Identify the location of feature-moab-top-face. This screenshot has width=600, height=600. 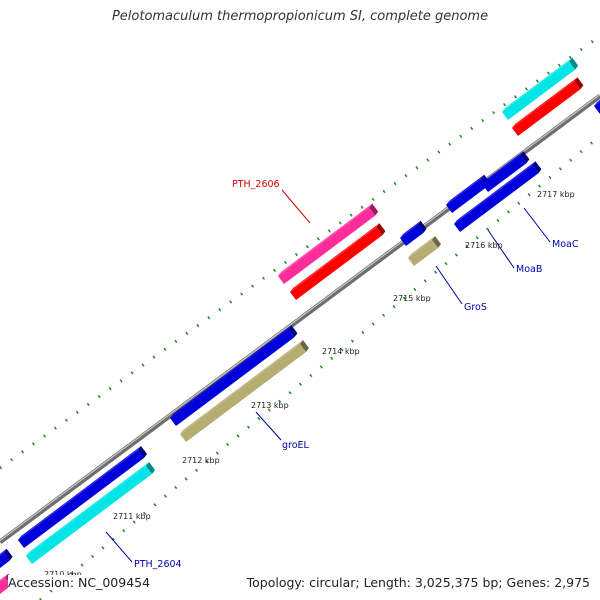
(495, 192).